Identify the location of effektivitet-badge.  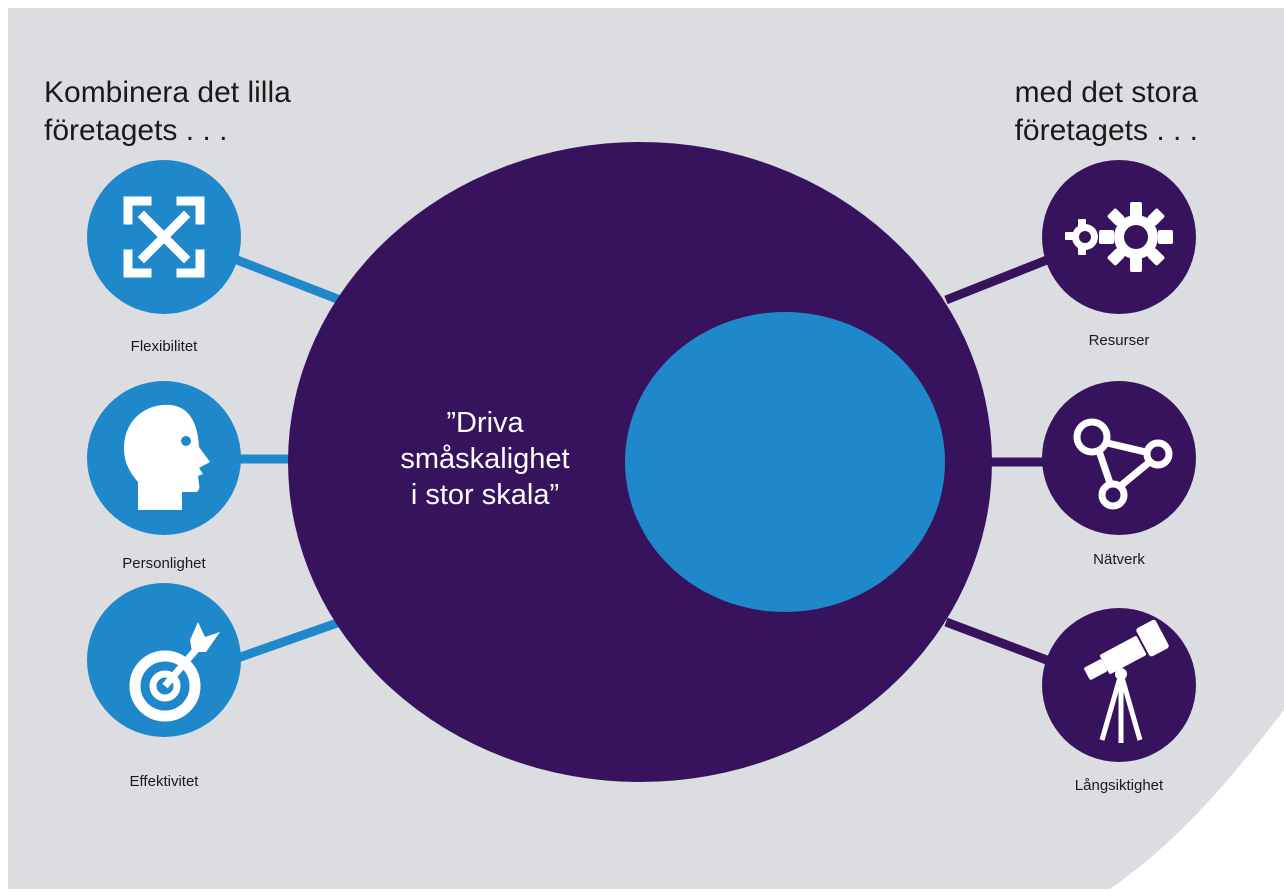
(164, 660).